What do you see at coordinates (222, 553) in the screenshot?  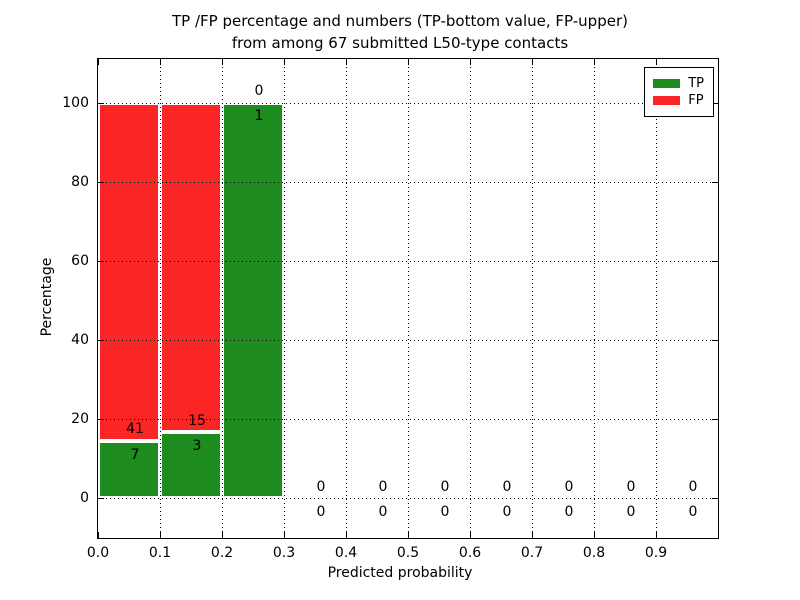 I see `x-tick-label: 0.2` at bounding box center [222, 553].